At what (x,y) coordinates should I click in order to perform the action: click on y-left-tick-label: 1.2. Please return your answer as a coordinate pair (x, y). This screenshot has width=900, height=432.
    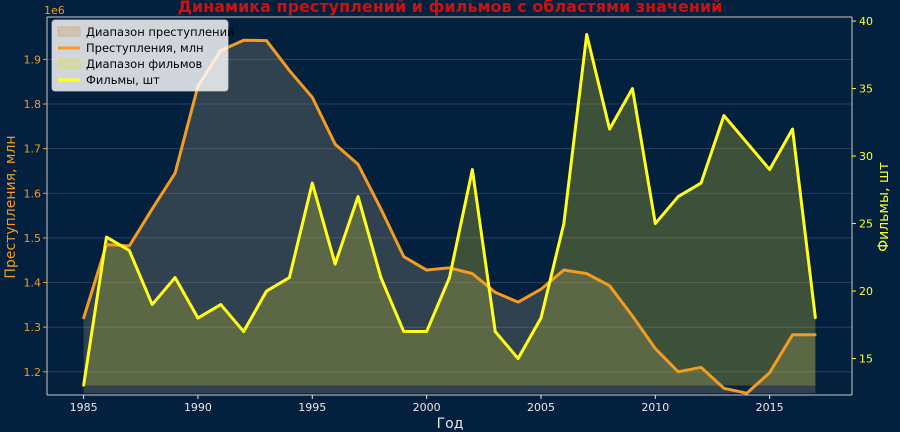
    Looking at the image, I should click on (33, 372).